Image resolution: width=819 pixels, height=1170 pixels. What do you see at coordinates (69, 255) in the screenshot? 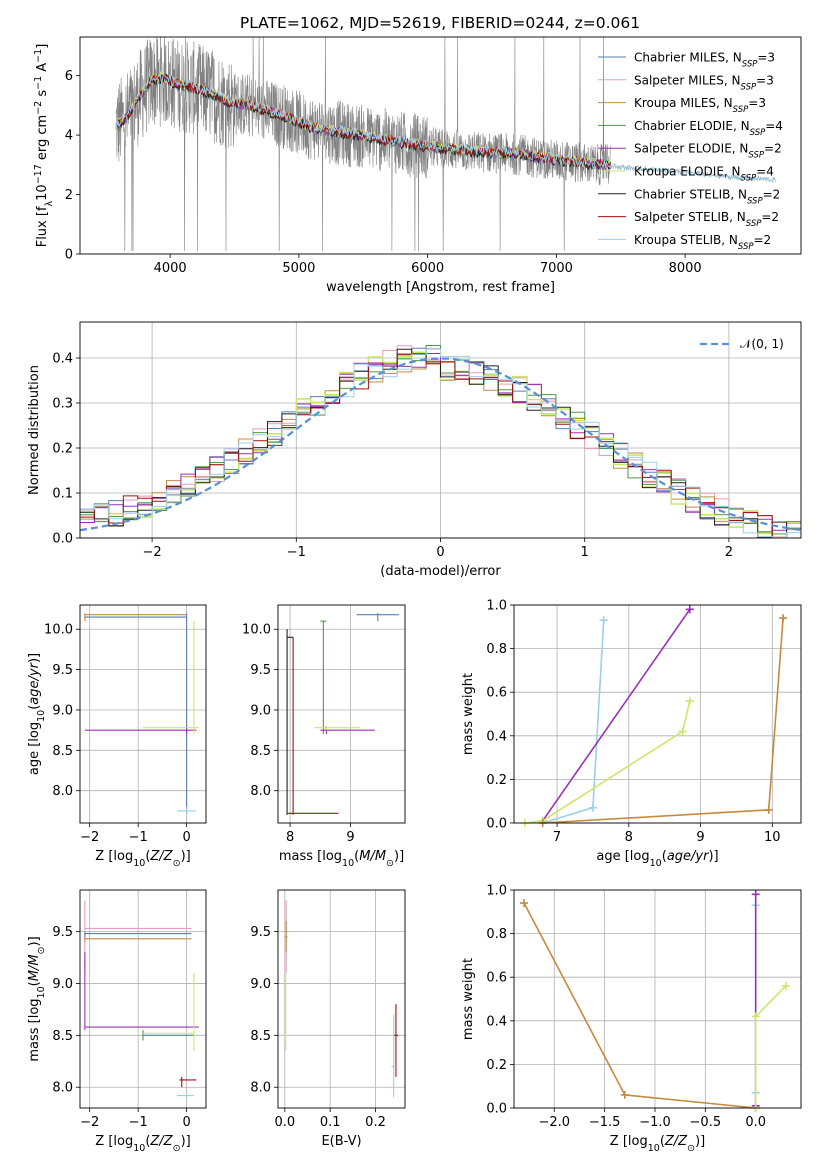
I see `y-tick-label: 0` at bounding box center [69, 255].